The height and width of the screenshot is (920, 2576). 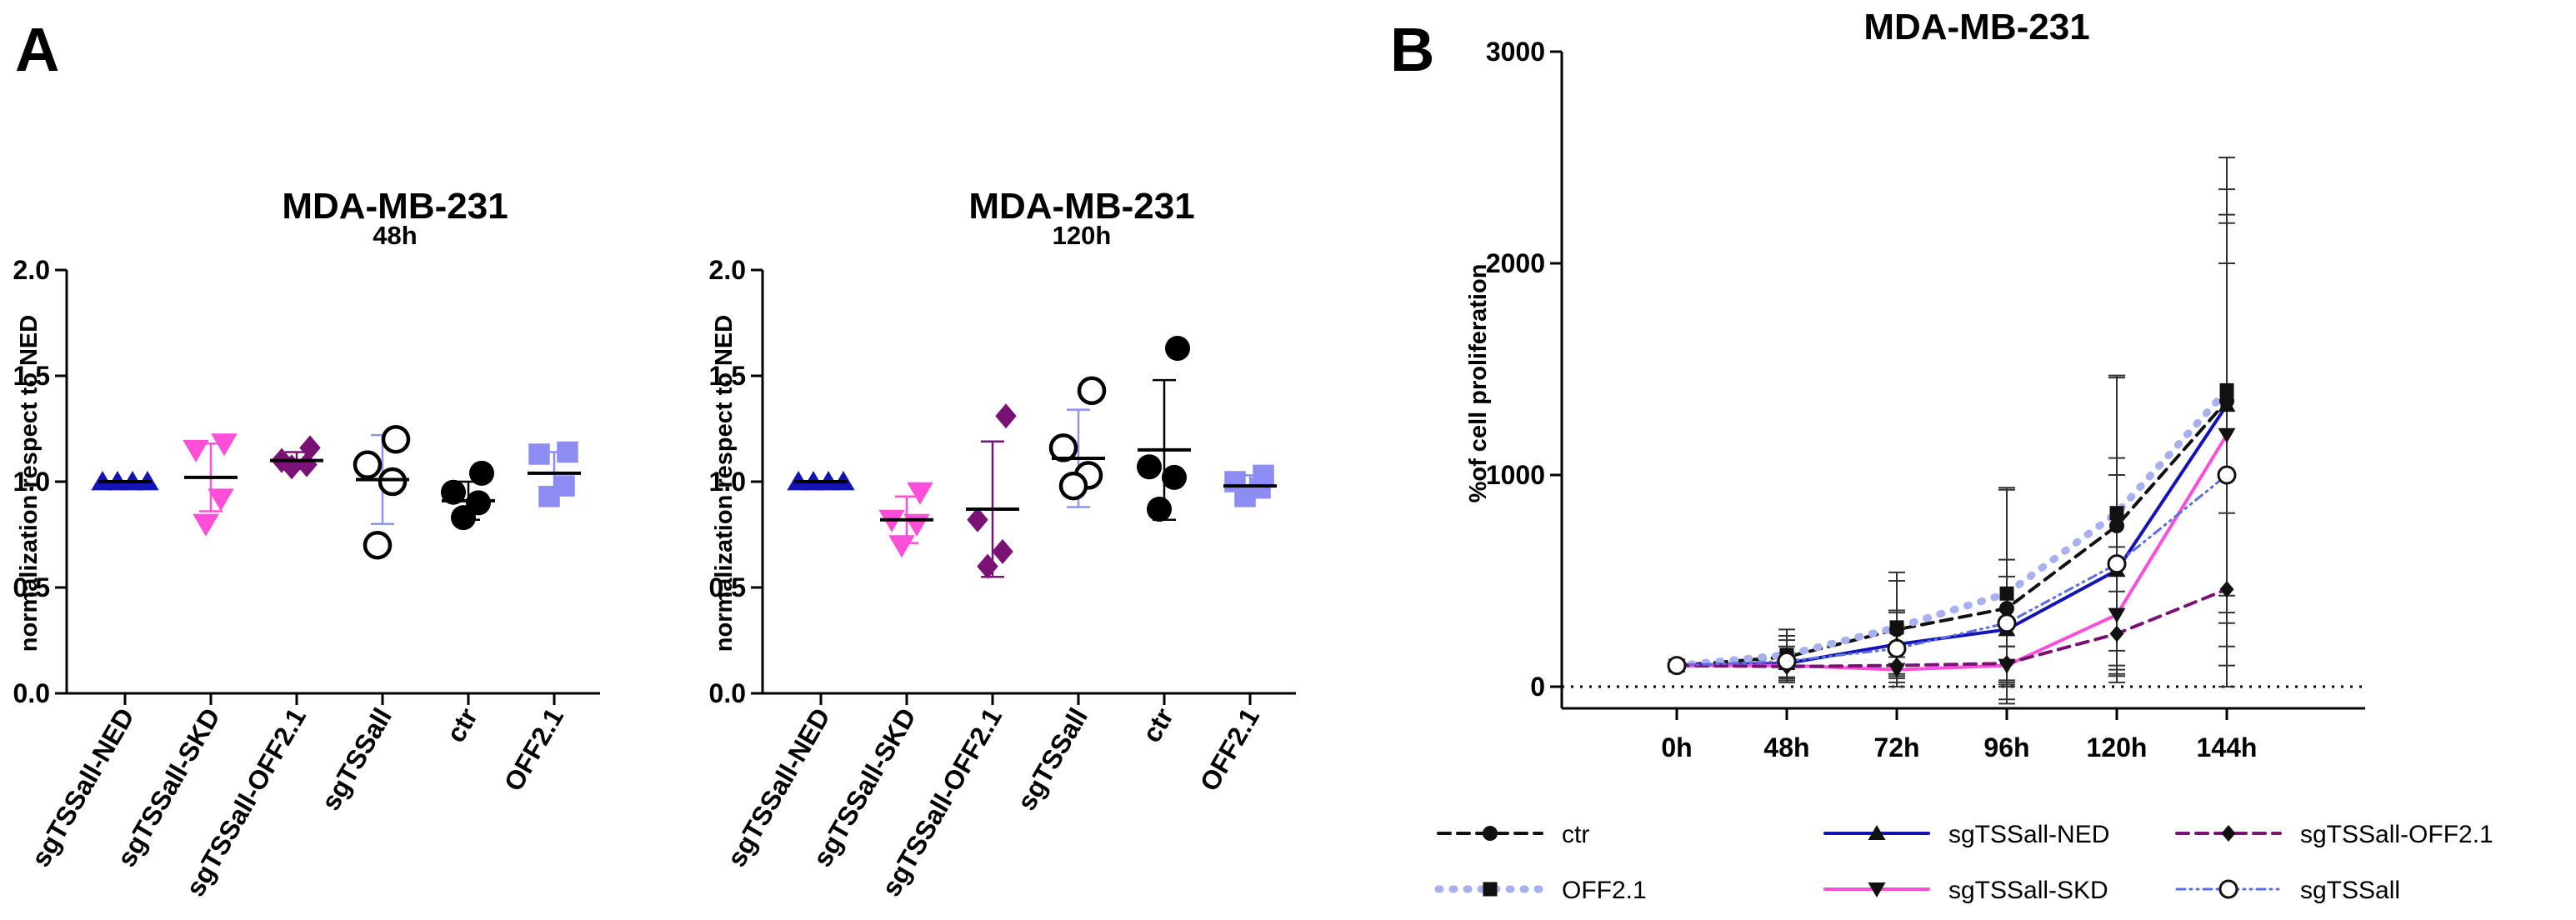 I want to click on series-line-sgtssall-ned, so click(x=1952, y=535).